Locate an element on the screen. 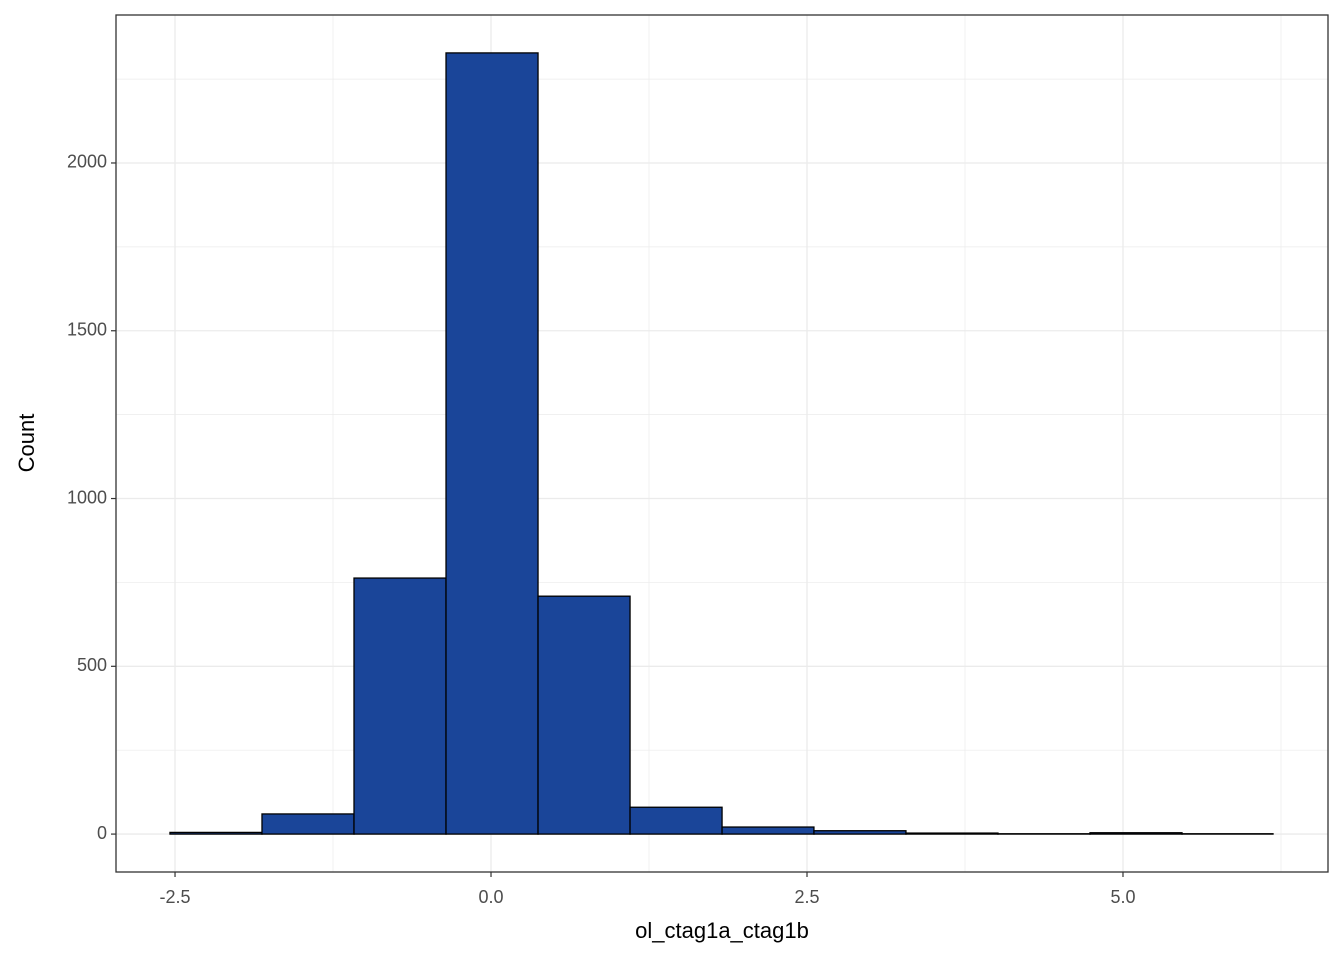  y-tick-label: 1000 is located at coordinates (87, 497).